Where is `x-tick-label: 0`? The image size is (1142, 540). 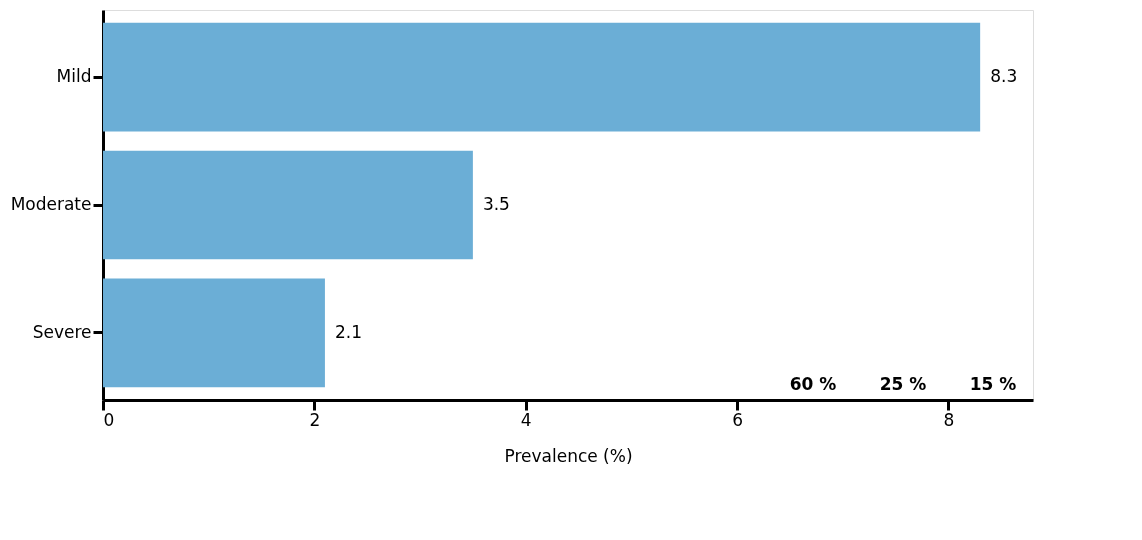
x-tick-label: 0 is located at coordinates (109, 419).